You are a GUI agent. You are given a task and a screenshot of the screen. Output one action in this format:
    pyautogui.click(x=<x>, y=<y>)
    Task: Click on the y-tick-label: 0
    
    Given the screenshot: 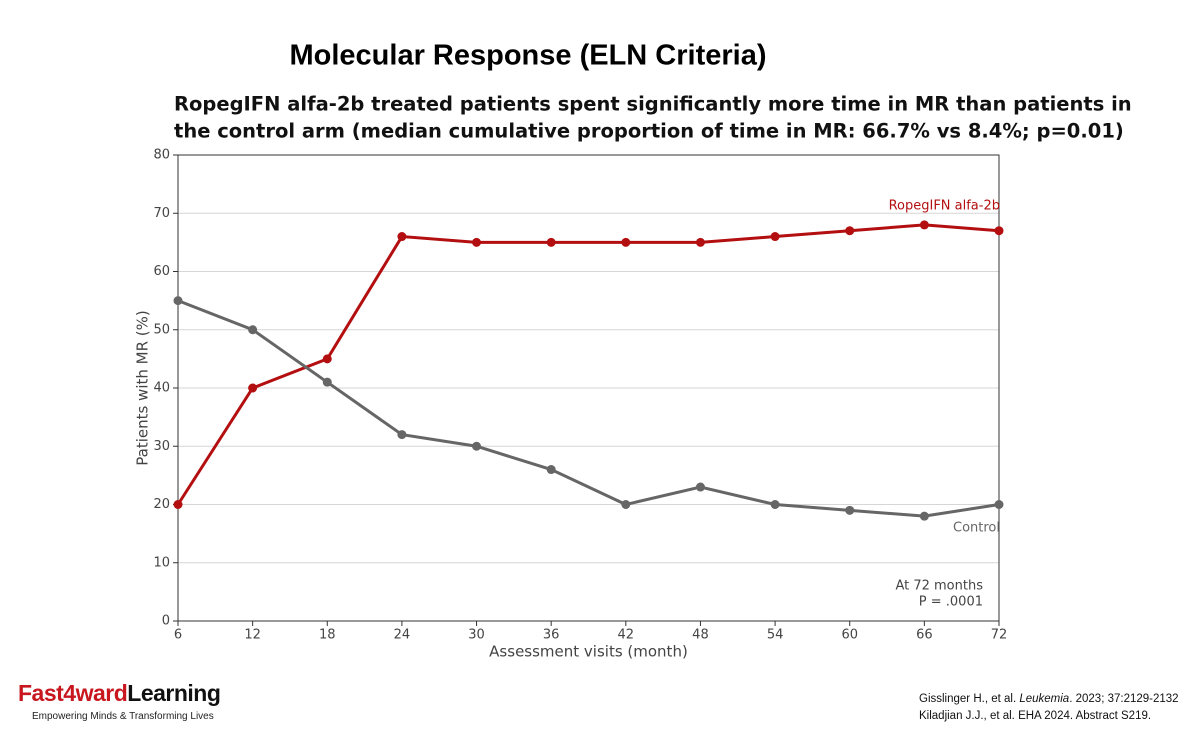 What is the action you would take?
    pyautogui.click(x=166, y=621)
    